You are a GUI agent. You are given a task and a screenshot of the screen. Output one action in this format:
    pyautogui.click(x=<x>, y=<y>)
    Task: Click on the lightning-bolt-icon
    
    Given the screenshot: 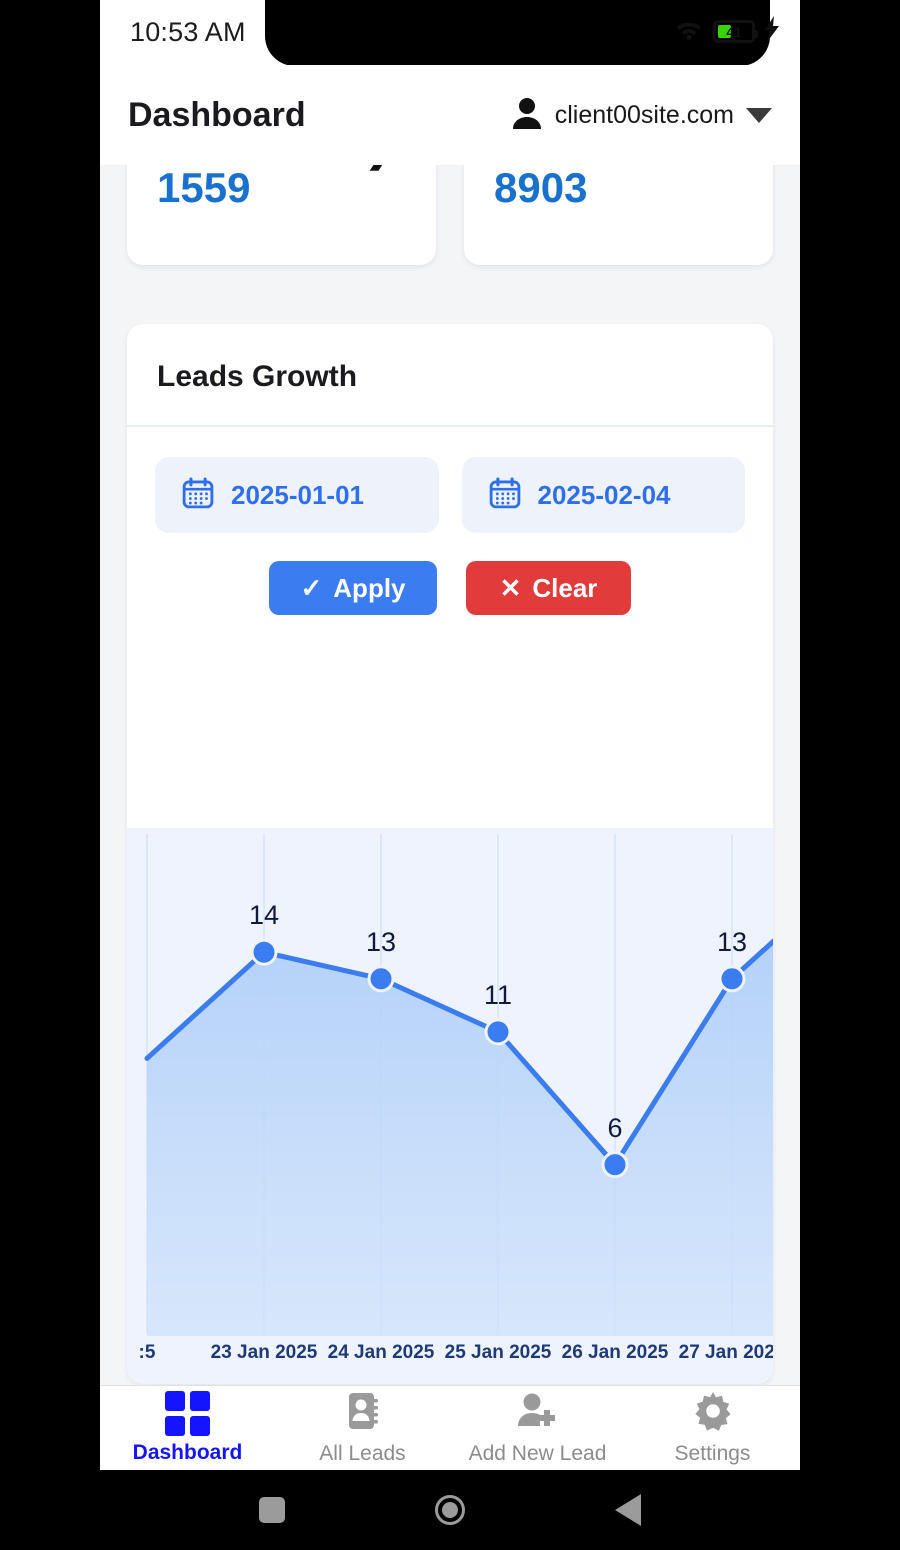 What is the action you would take?
    pyautogui.click(x=772, y=31)
    